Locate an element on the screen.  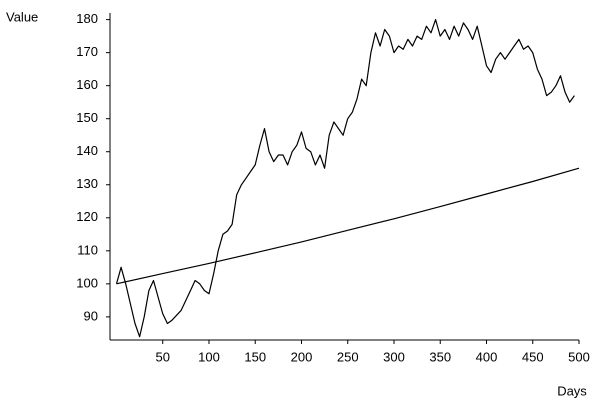
x-tick-label: 450 is located at coordinates (533, 356).